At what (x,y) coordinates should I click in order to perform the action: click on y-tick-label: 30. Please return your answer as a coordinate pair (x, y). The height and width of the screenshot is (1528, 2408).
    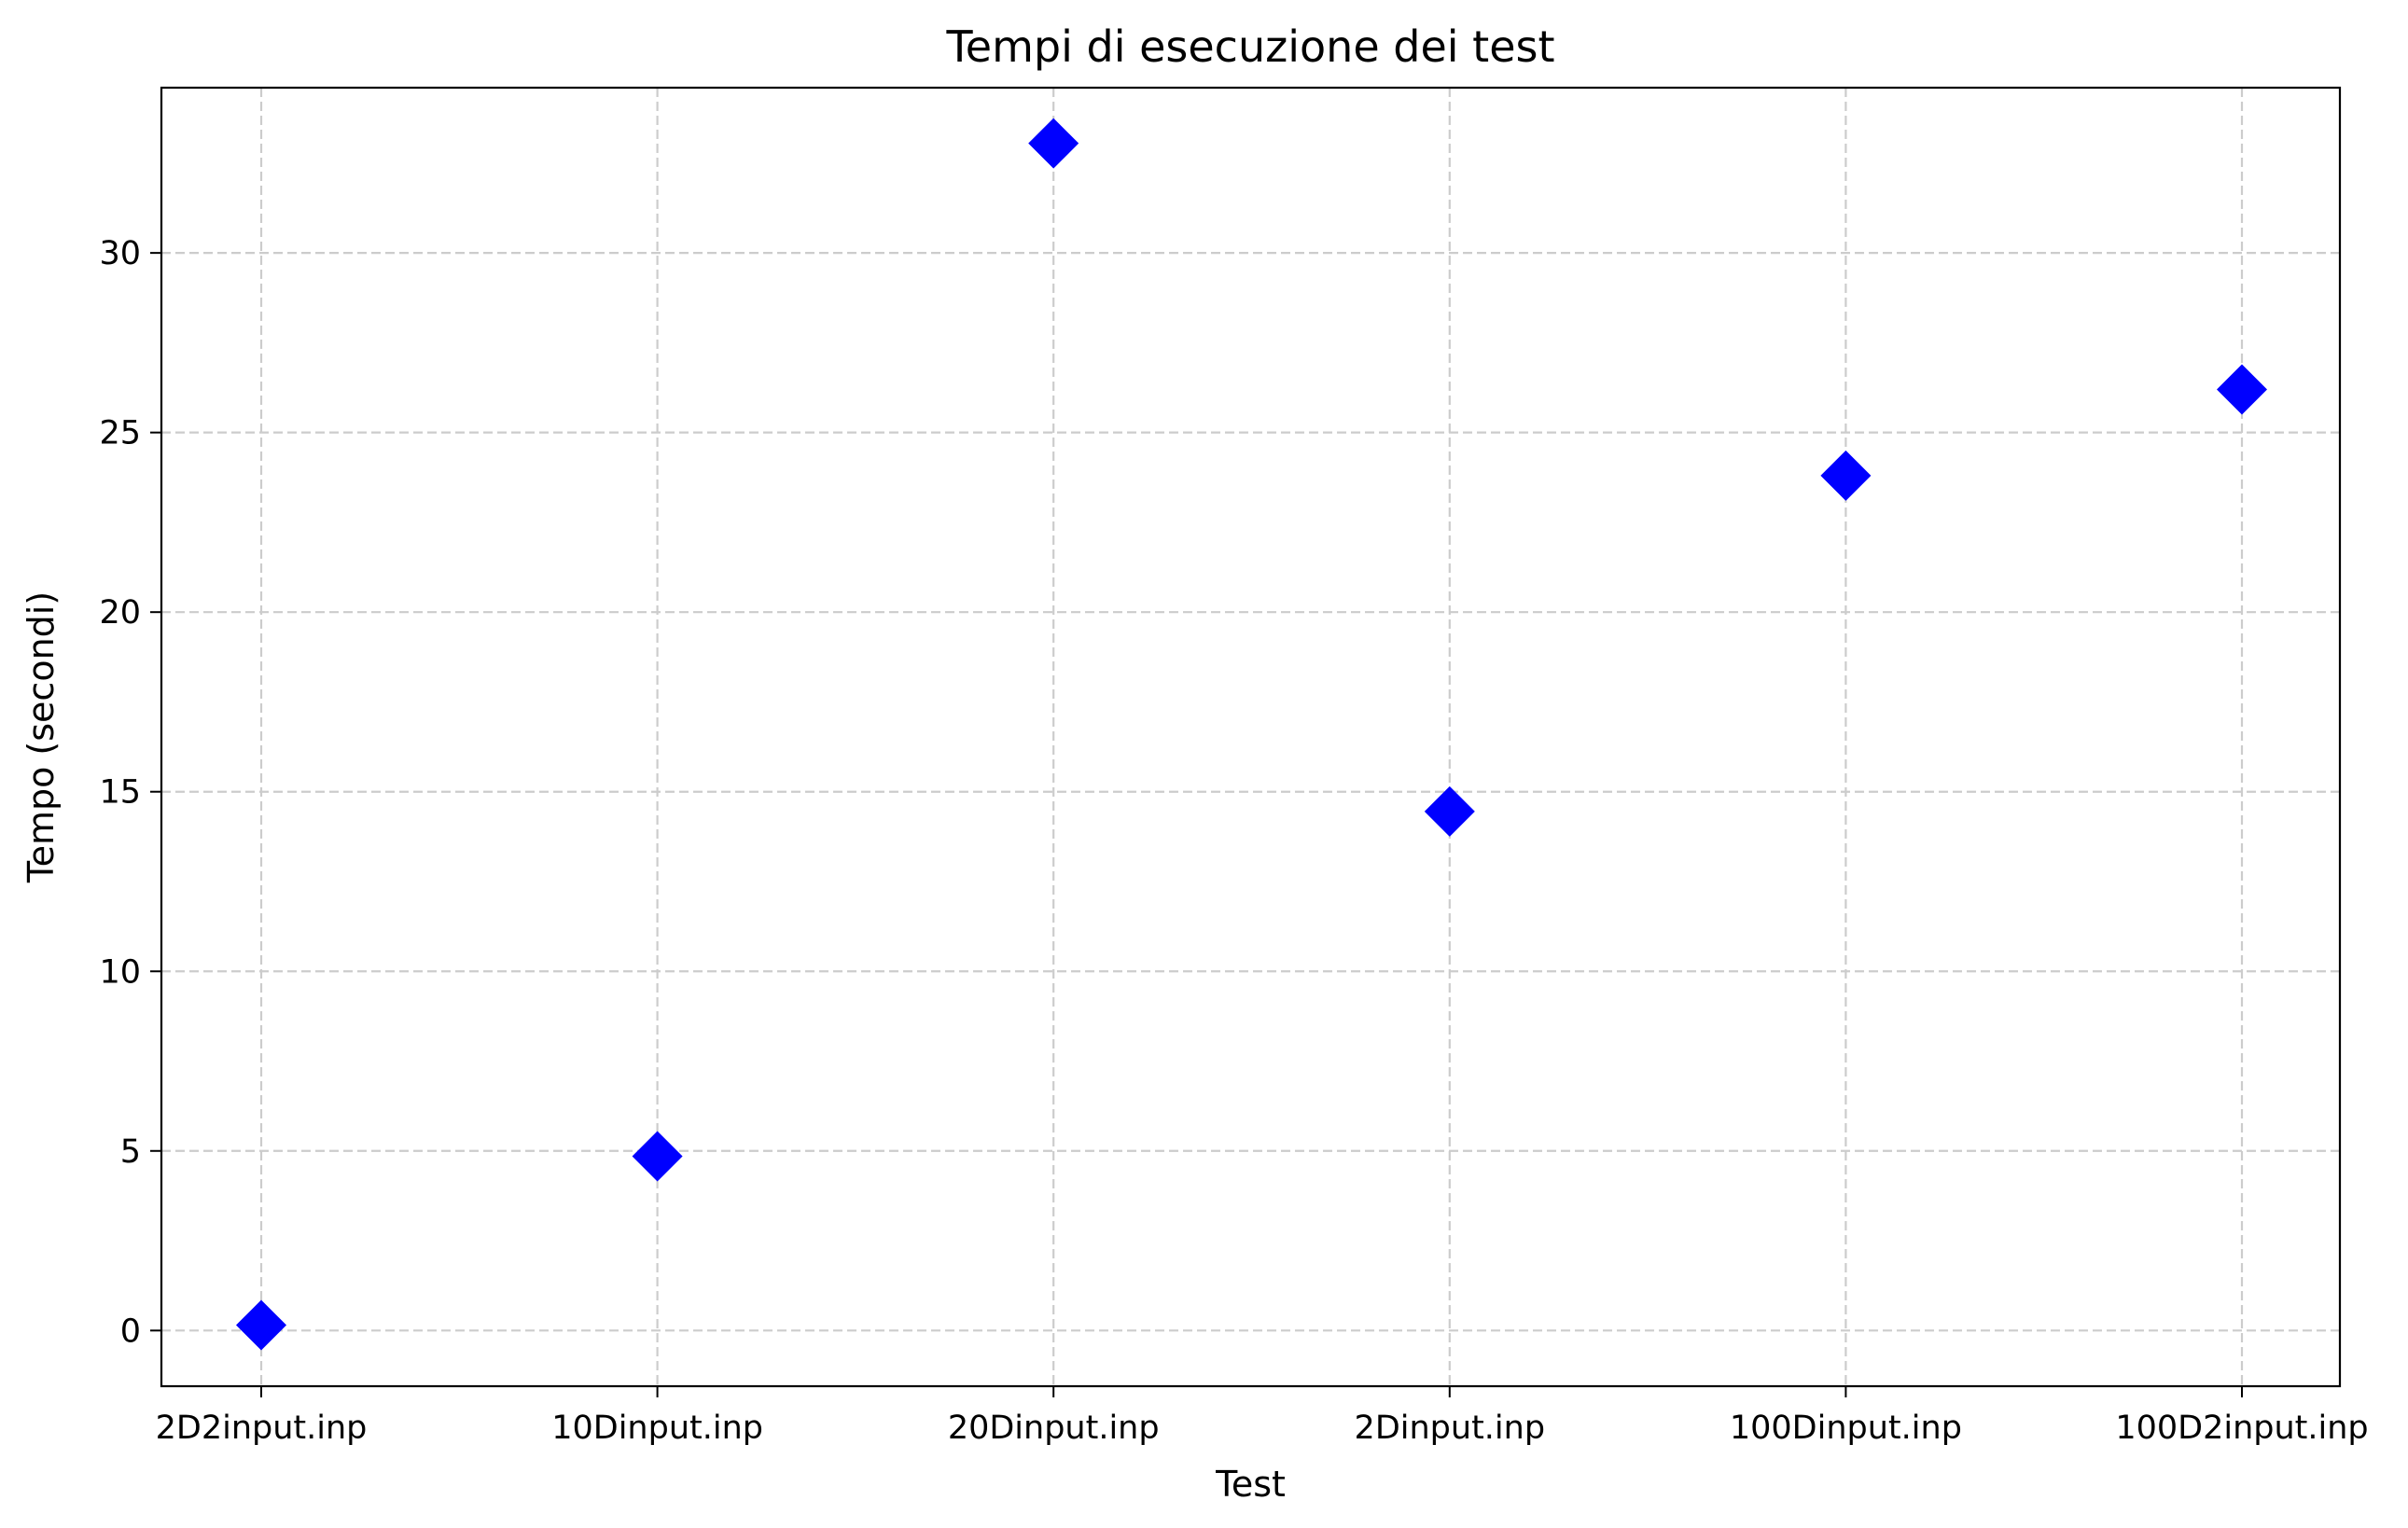
    Looking at the image, I should click on (120, 253).